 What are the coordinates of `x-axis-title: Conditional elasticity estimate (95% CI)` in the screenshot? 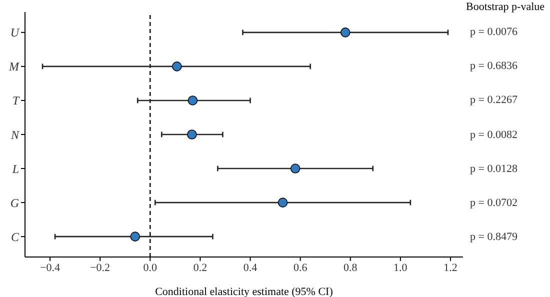 It's located at (244, 291).